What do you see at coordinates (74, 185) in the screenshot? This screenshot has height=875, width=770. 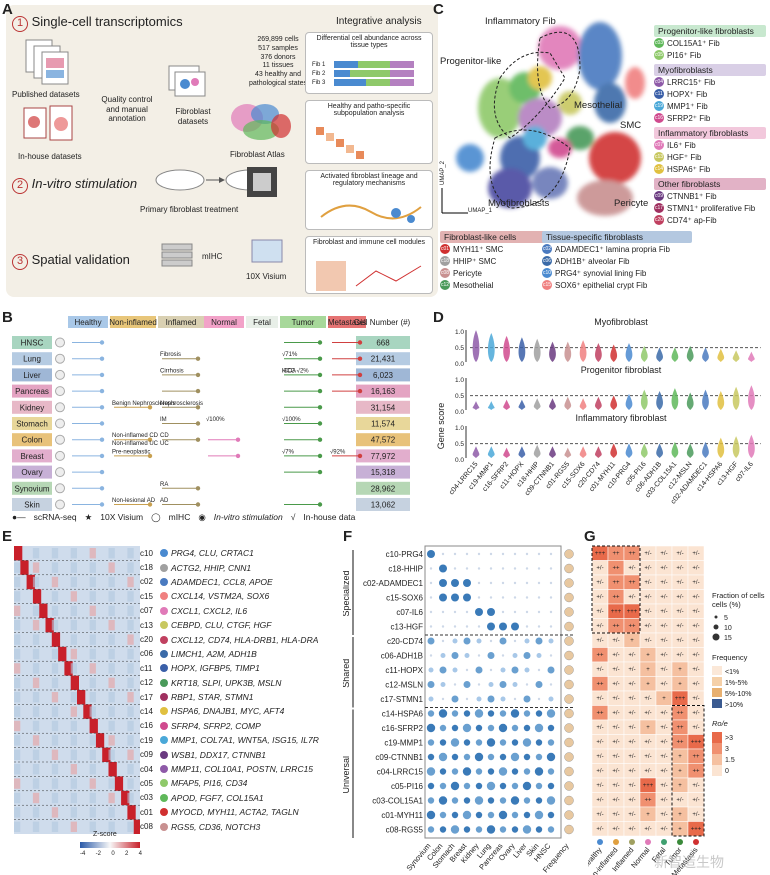 I see `step2: 2 In-vitro stimulation` at bounding box center [74, 185].